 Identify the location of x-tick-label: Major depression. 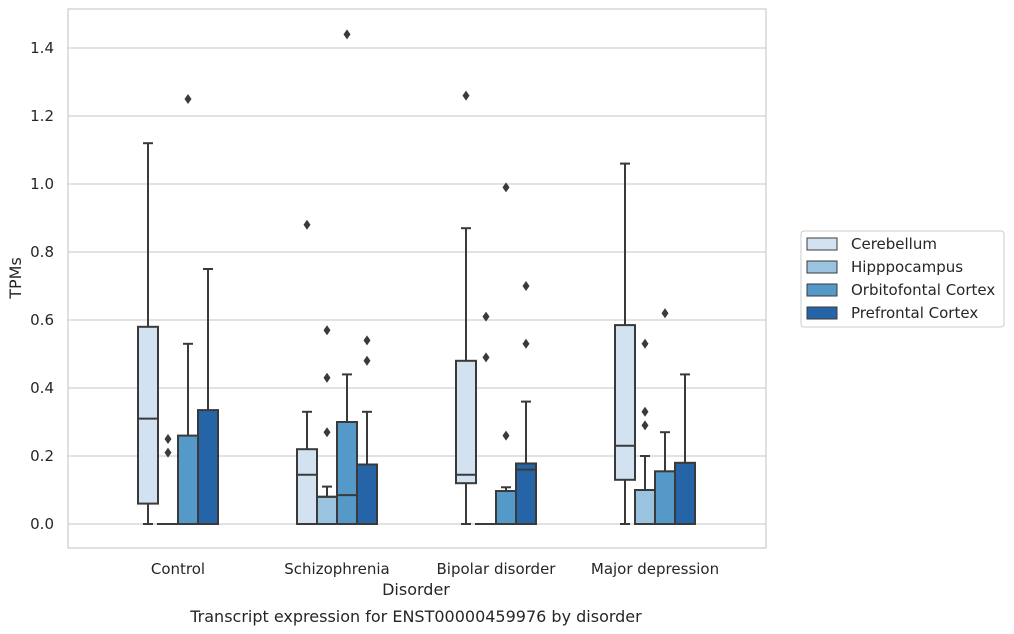
(655, 569).